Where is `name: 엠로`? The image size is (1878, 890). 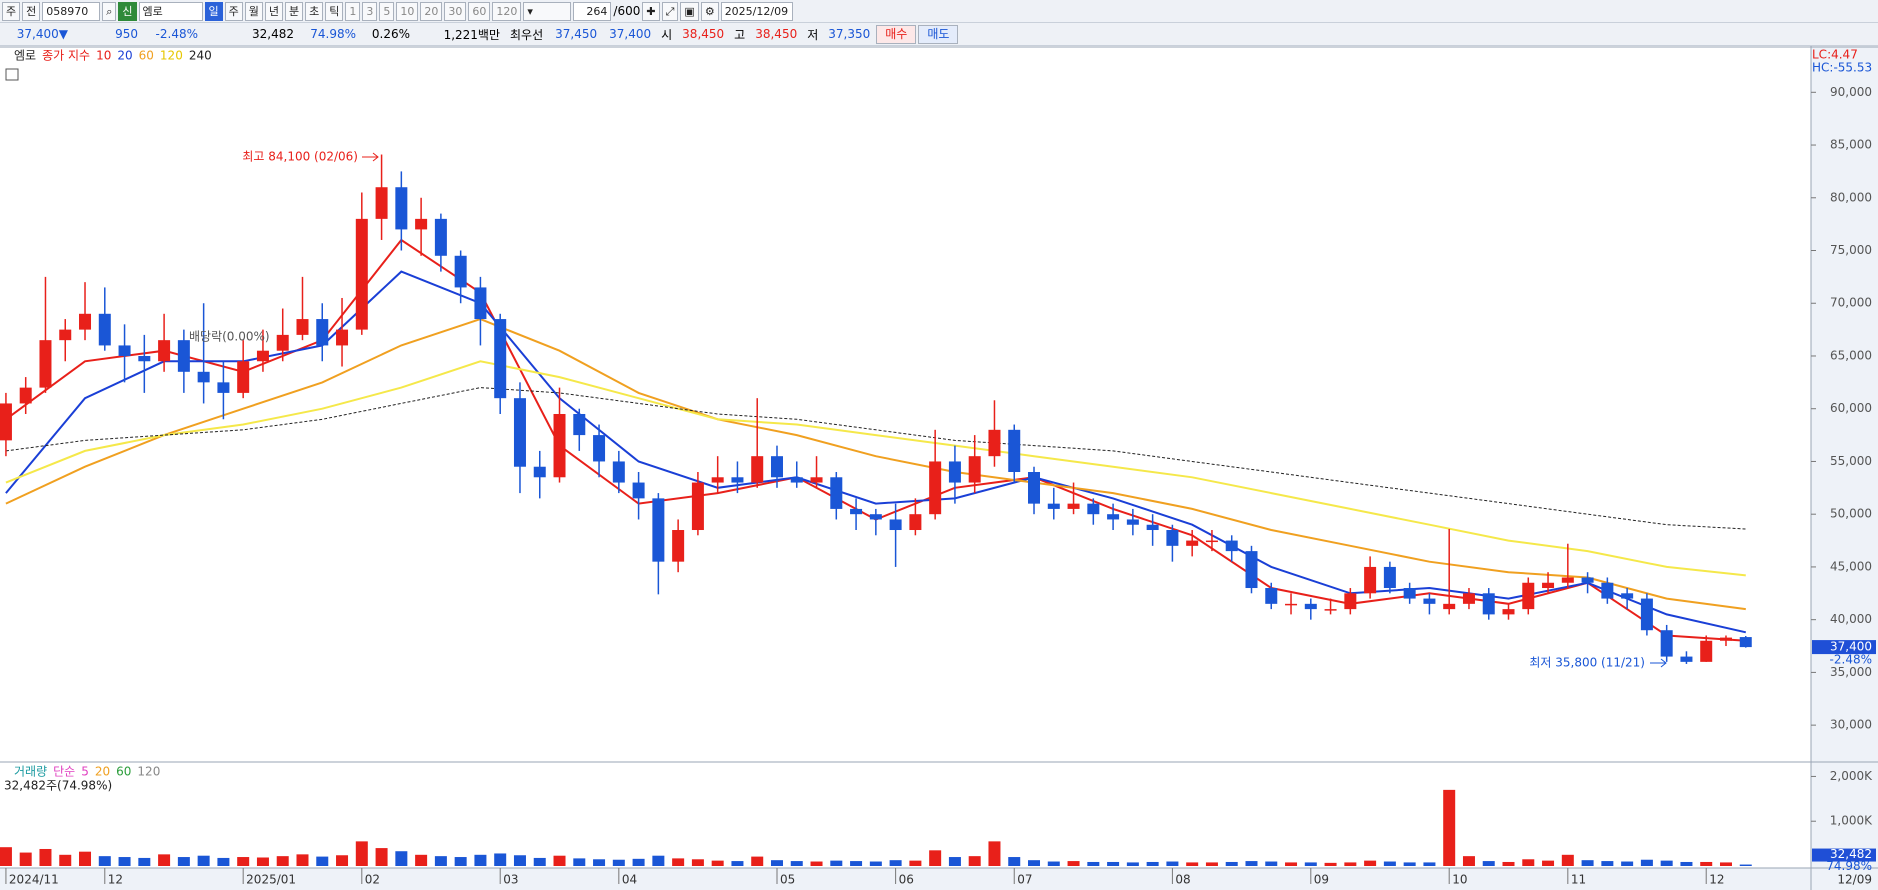 name: 엠로 is located at coordinates (170, 11).